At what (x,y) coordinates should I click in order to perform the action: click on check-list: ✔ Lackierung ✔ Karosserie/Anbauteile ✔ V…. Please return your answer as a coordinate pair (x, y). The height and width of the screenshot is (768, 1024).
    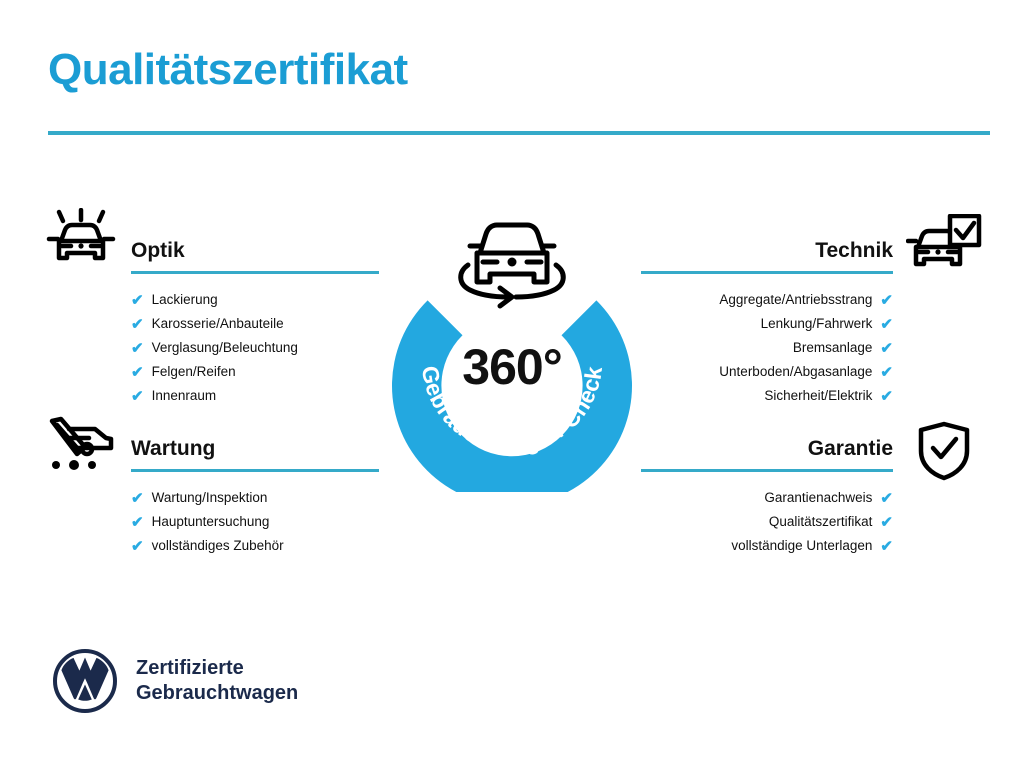
    Looking at the image, I should click on (255, 348).